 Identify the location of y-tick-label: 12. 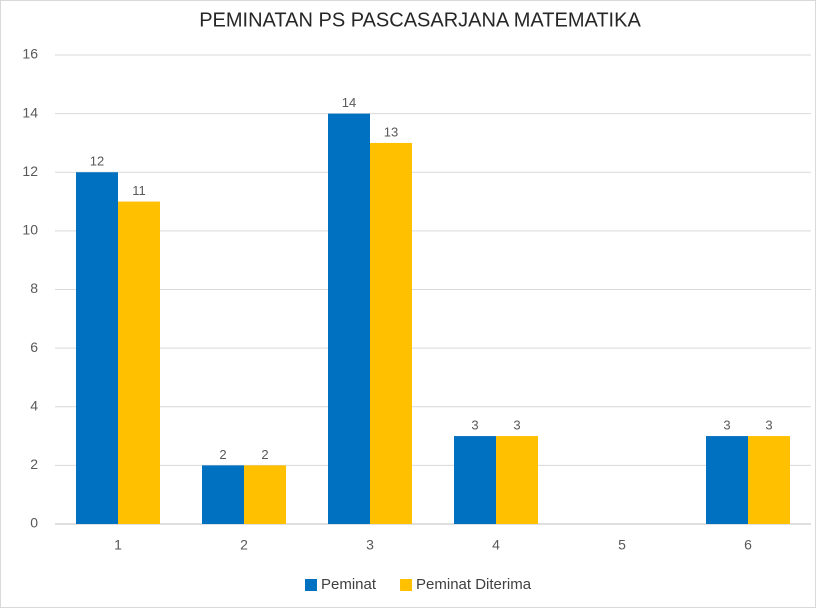
(30, 171).